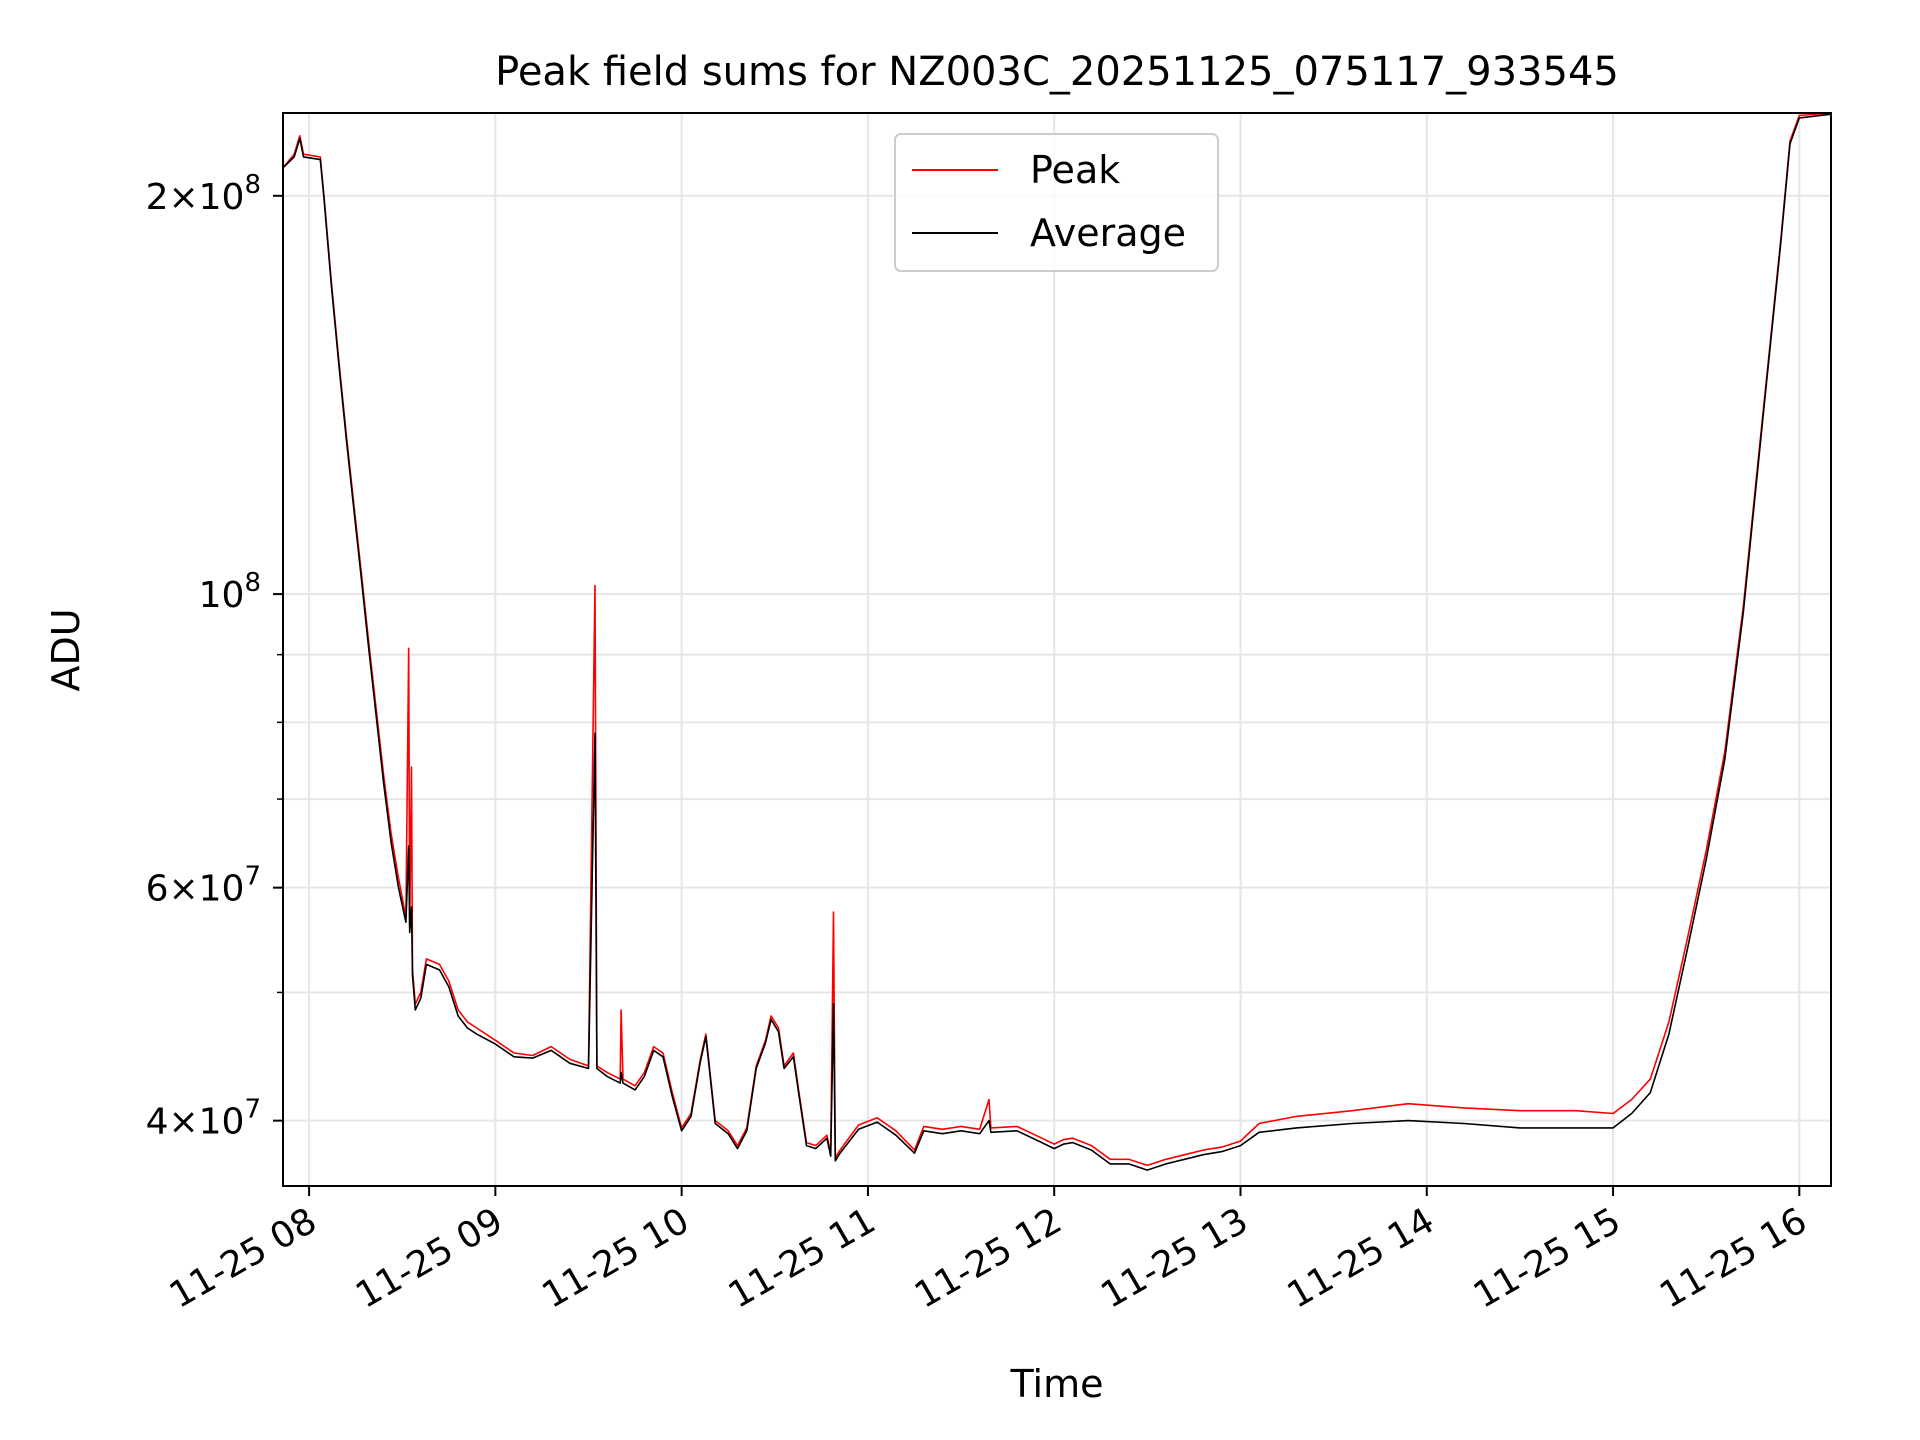  I want to click on y-axis-ticks: 4×107 6×107 108 2×108, so click(214, 656).